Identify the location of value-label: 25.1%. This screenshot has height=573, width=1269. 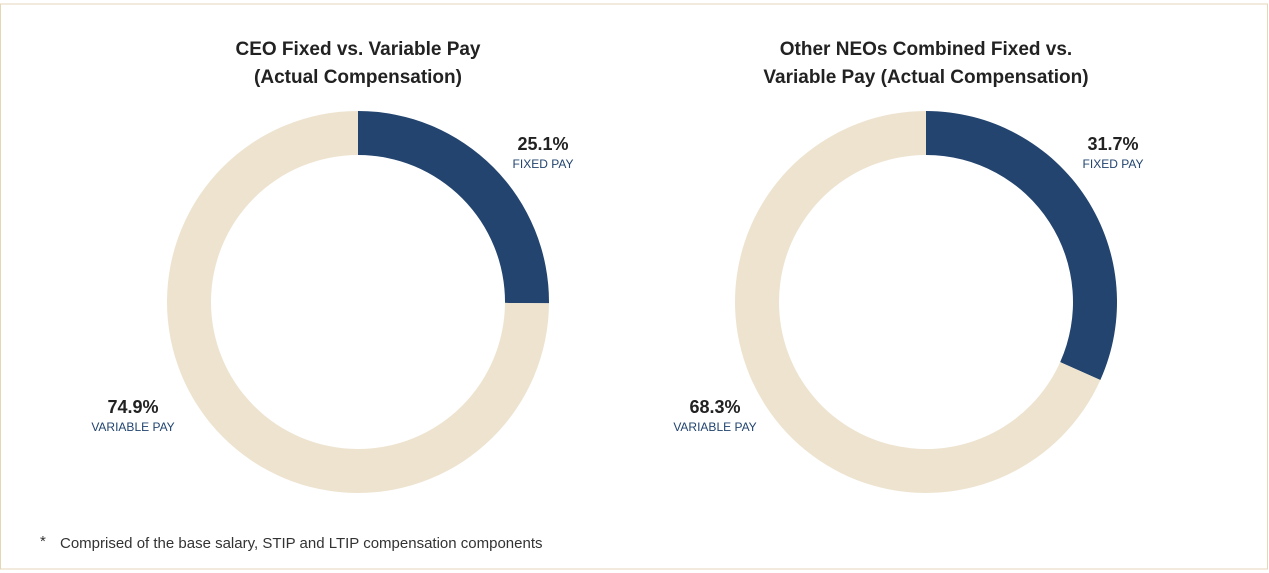
(542, 144).